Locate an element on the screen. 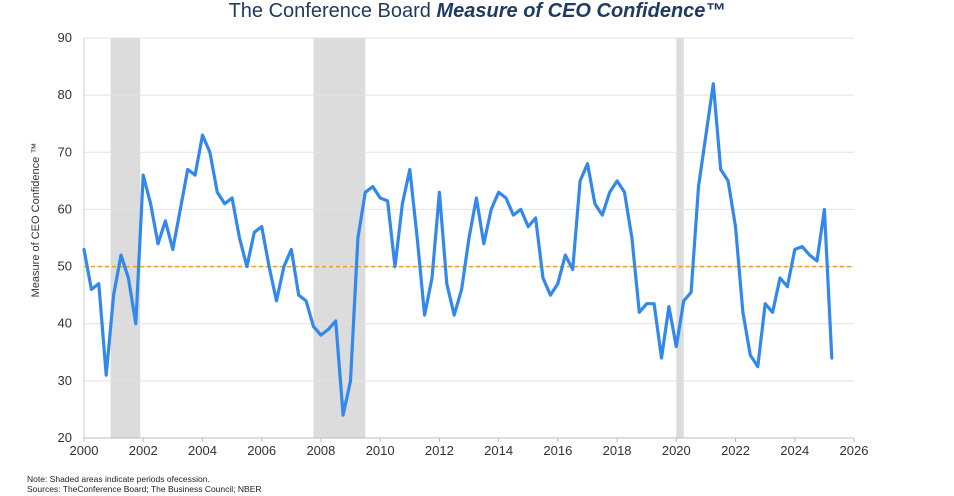 The image size is (954, 496). y-tick-label-90: 90 is located at coordinates (65, 37).